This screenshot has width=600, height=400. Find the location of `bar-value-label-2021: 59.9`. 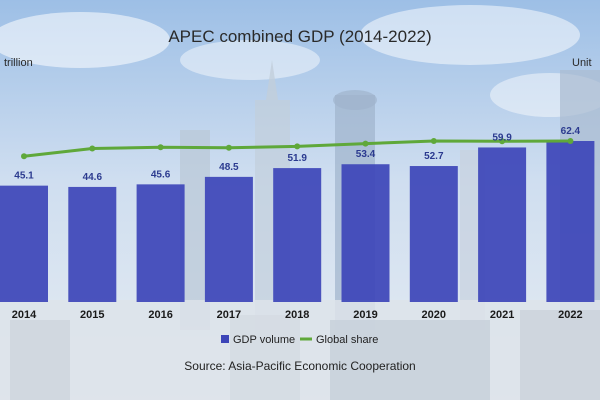

bar-value-label-2021: 59.9 is located at coordinates (502, 137).